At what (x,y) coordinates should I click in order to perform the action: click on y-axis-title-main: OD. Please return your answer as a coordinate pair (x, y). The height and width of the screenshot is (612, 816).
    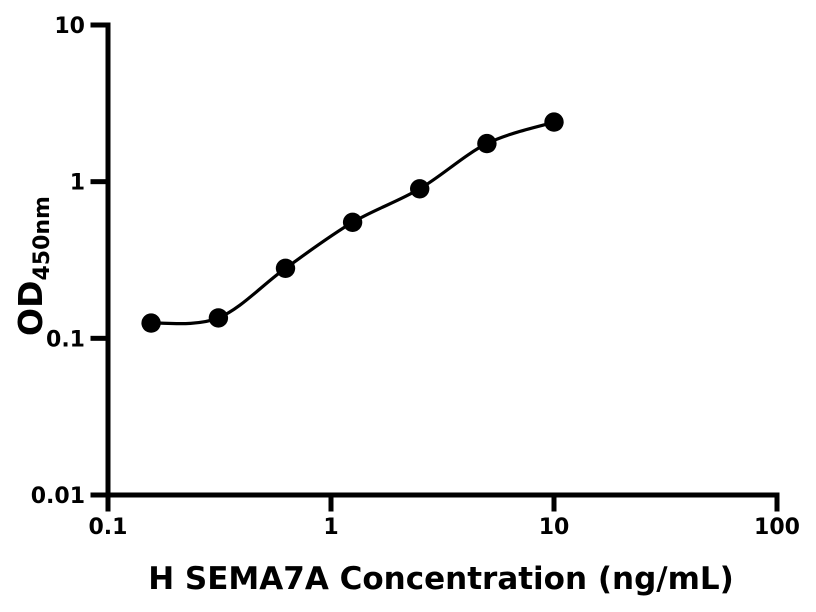
    Looking at the image, I should click on (30, 308).